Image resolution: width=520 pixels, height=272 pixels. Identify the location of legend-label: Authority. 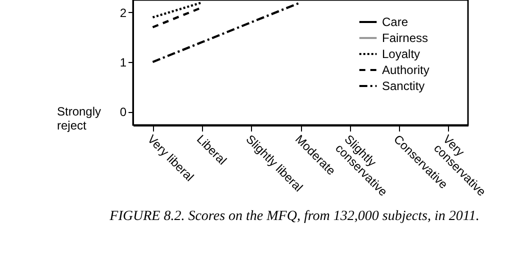
(406, 70).